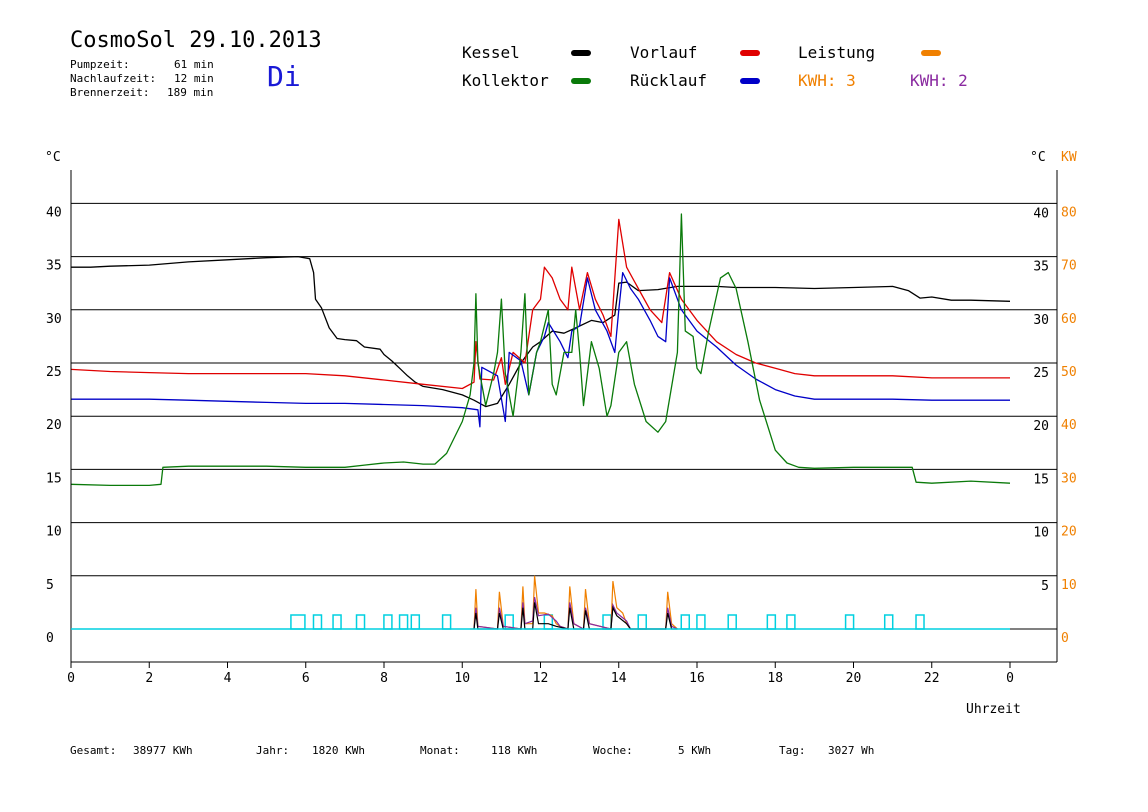 The width and height of the screenshot is (1148, 812). What do you see at coordinates (695, 750) in the screenshot?
I see `footer-woche-value: 5 KWh` at bounding box center [695, 750].